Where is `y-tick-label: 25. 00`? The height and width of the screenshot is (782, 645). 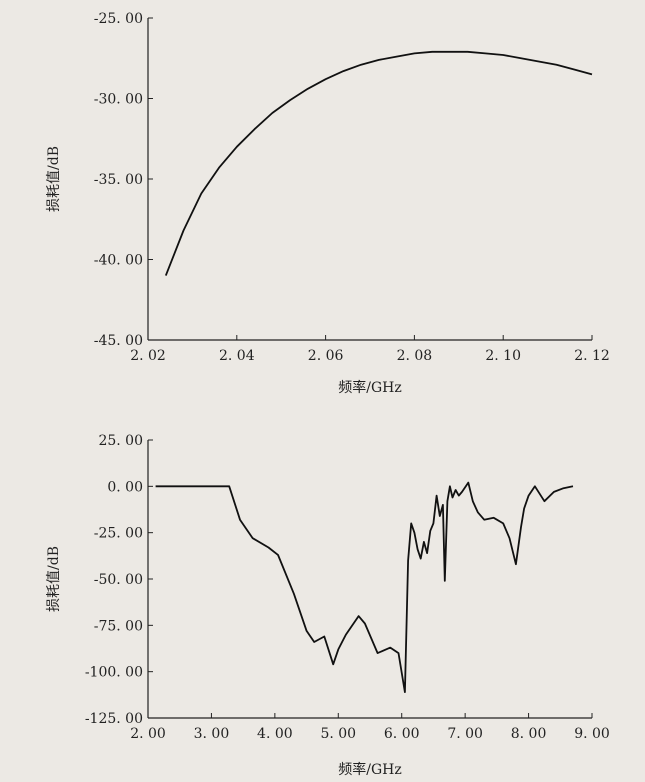
y-tick-label: 25. 00 is located at coordinates (120, 441).